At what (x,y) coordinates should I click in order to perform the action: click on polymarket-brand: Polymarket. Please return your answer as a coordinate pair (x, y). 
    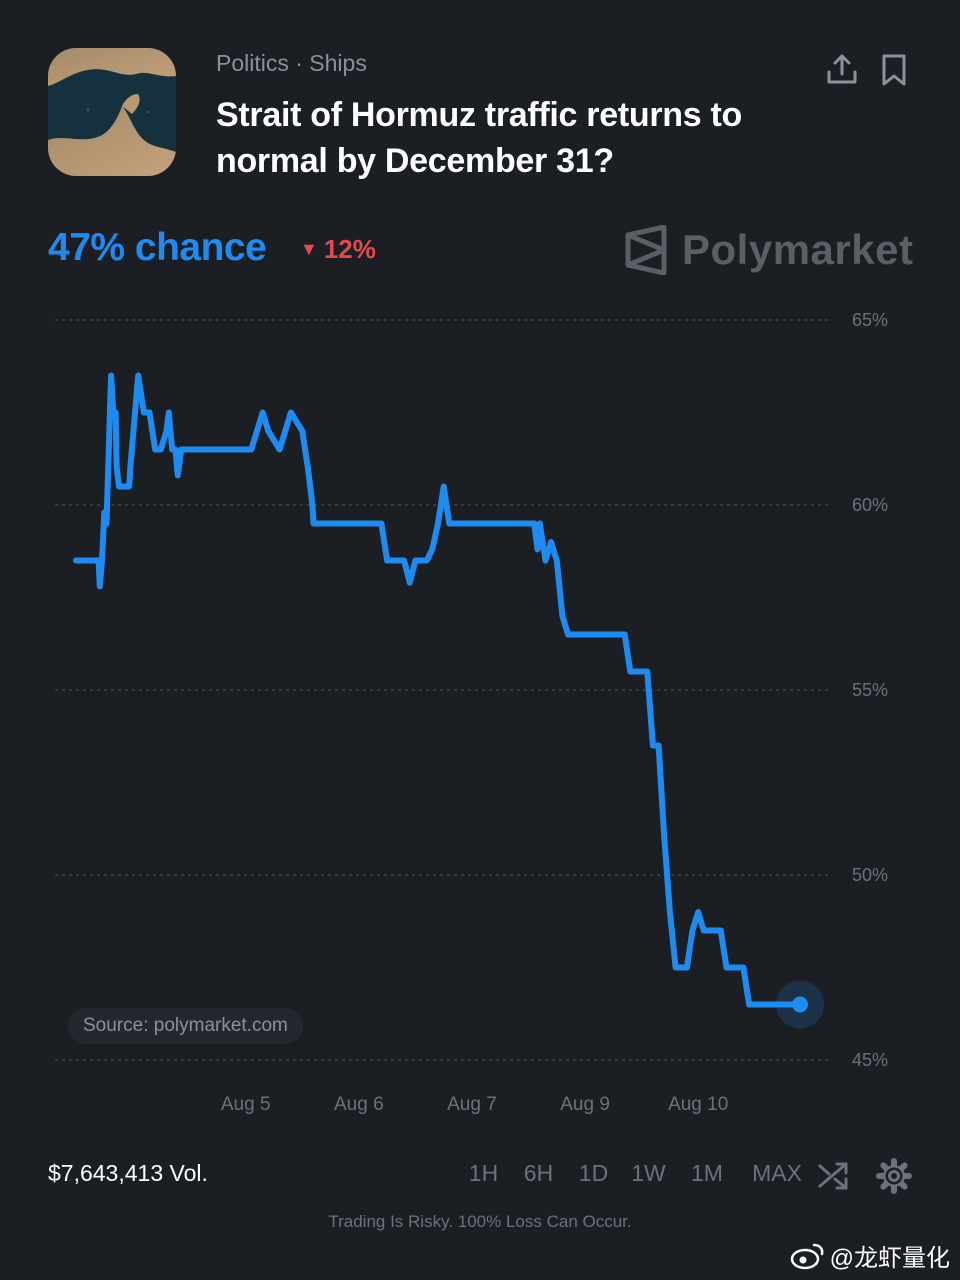
    Looking at the image, I should click on (768, 250).